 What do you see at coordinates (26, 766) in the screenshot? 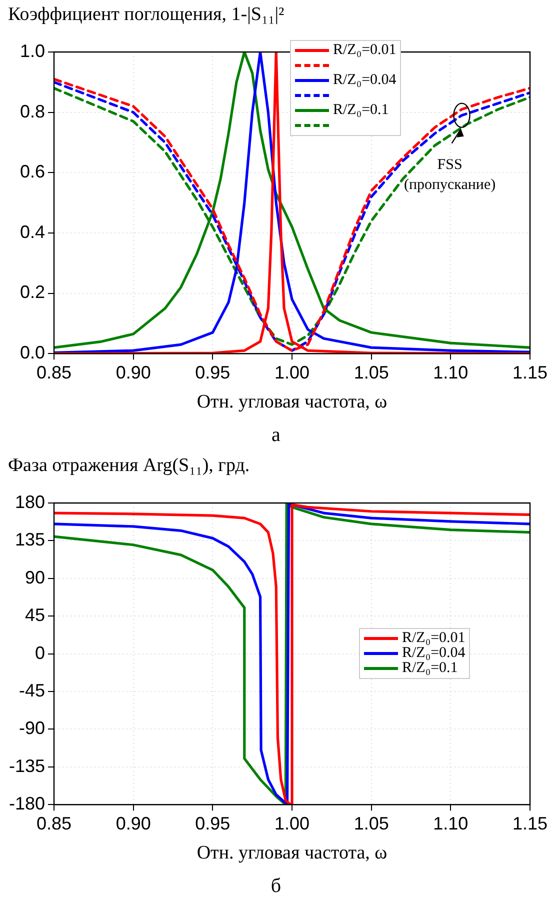
I see `y-tick-label: -135` at bounding box center [26, 766].